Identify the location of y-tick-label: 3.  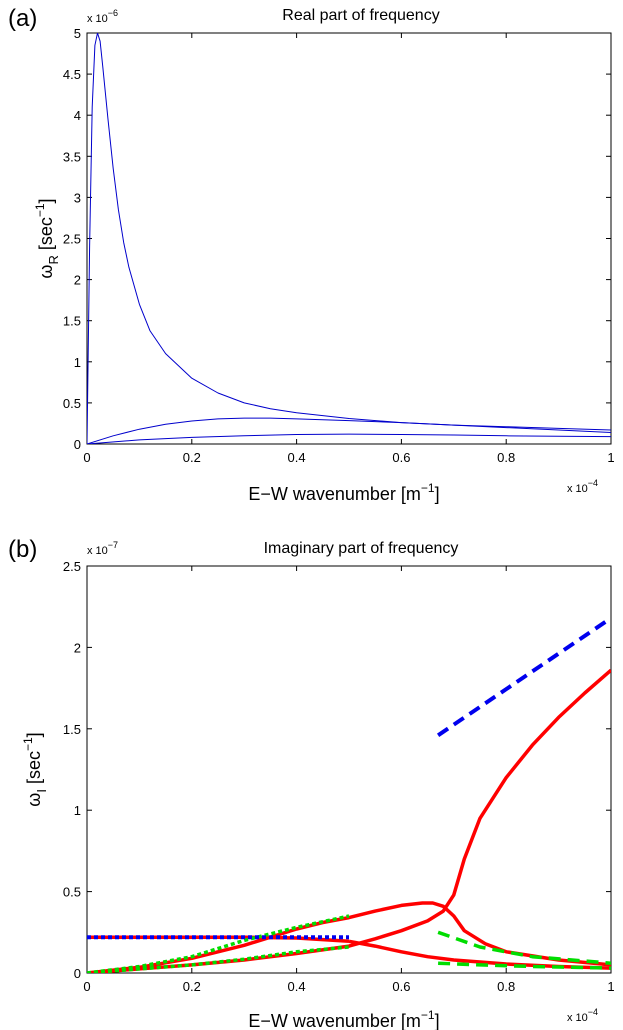
(77, 197).